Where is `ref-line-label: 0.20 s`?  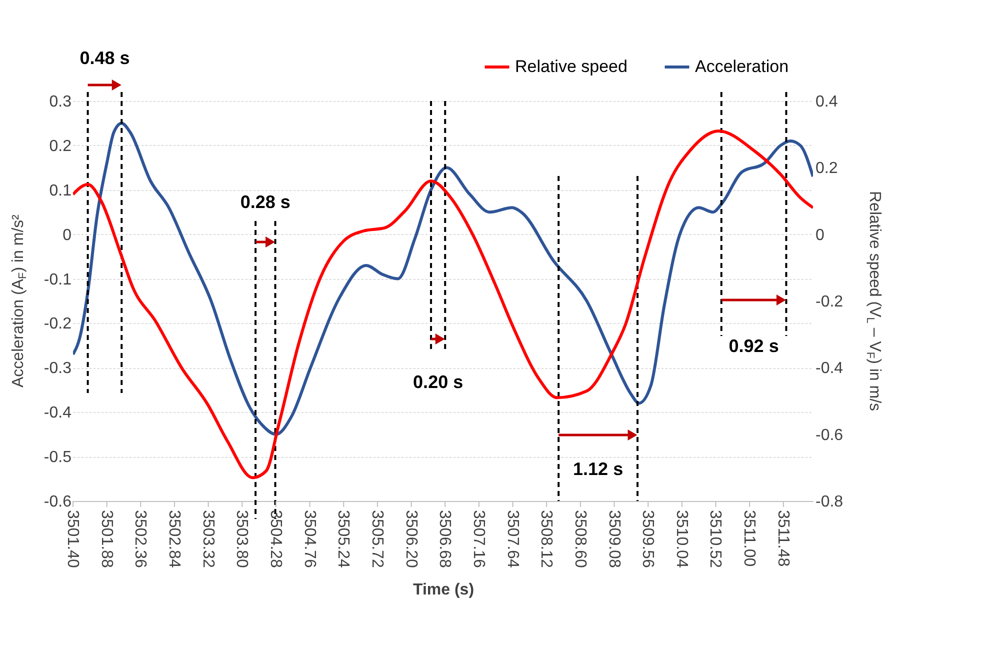
ref-line-label: 0.20 s is located at coordinates (438, 382).